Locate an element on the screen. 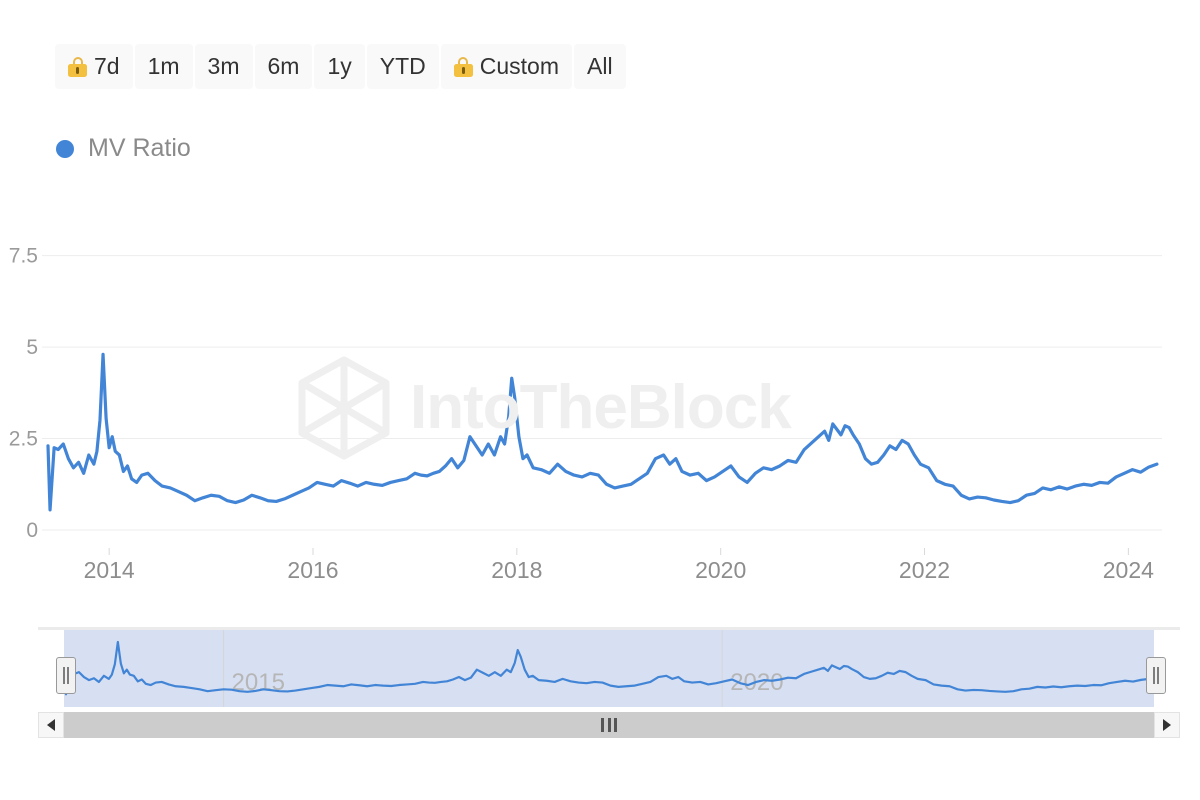 The height and width of the screenshot is (800, 1200). legend-marker-icon is located at coordinates (65, 148).